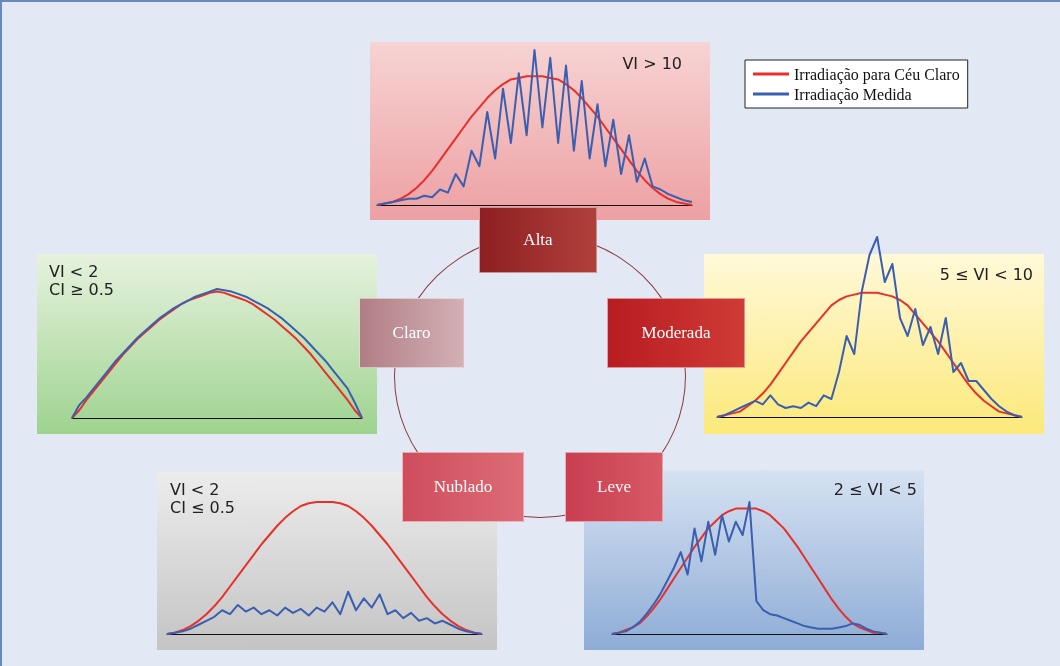 The height and width of the screenshot is (666, 1060). I want to click on chart-subtitle: CI ≥ 0.5, so click(81, 289).